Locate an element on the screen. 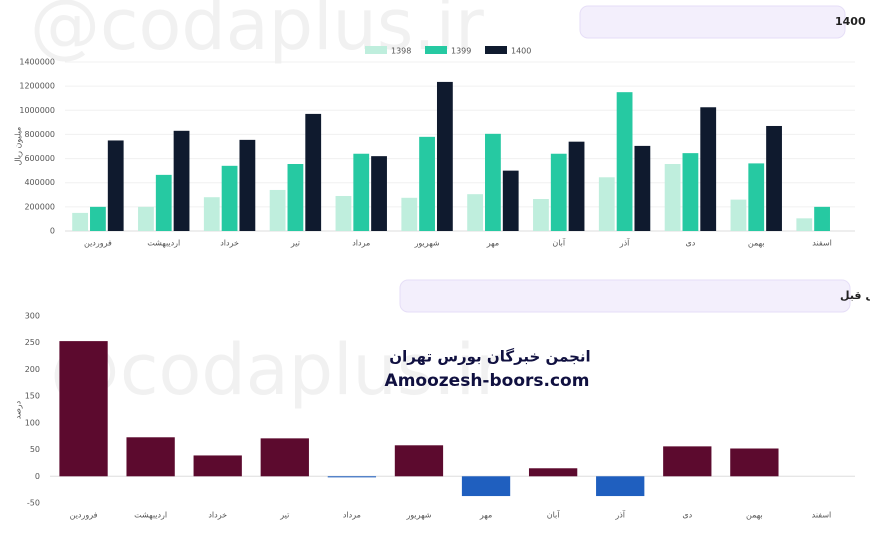  brand-site: Amoozesh-boors.com is located at coordinates (487, 381).